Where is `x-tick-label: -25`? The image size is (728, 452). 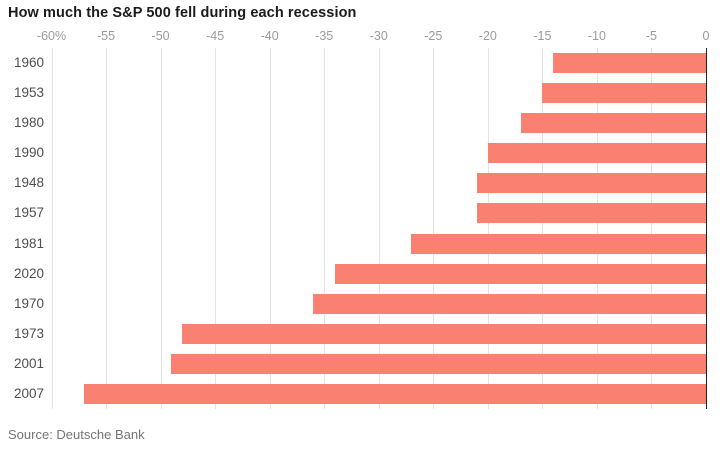
x-tick-label: -25 is located at coordinates (433, 36).